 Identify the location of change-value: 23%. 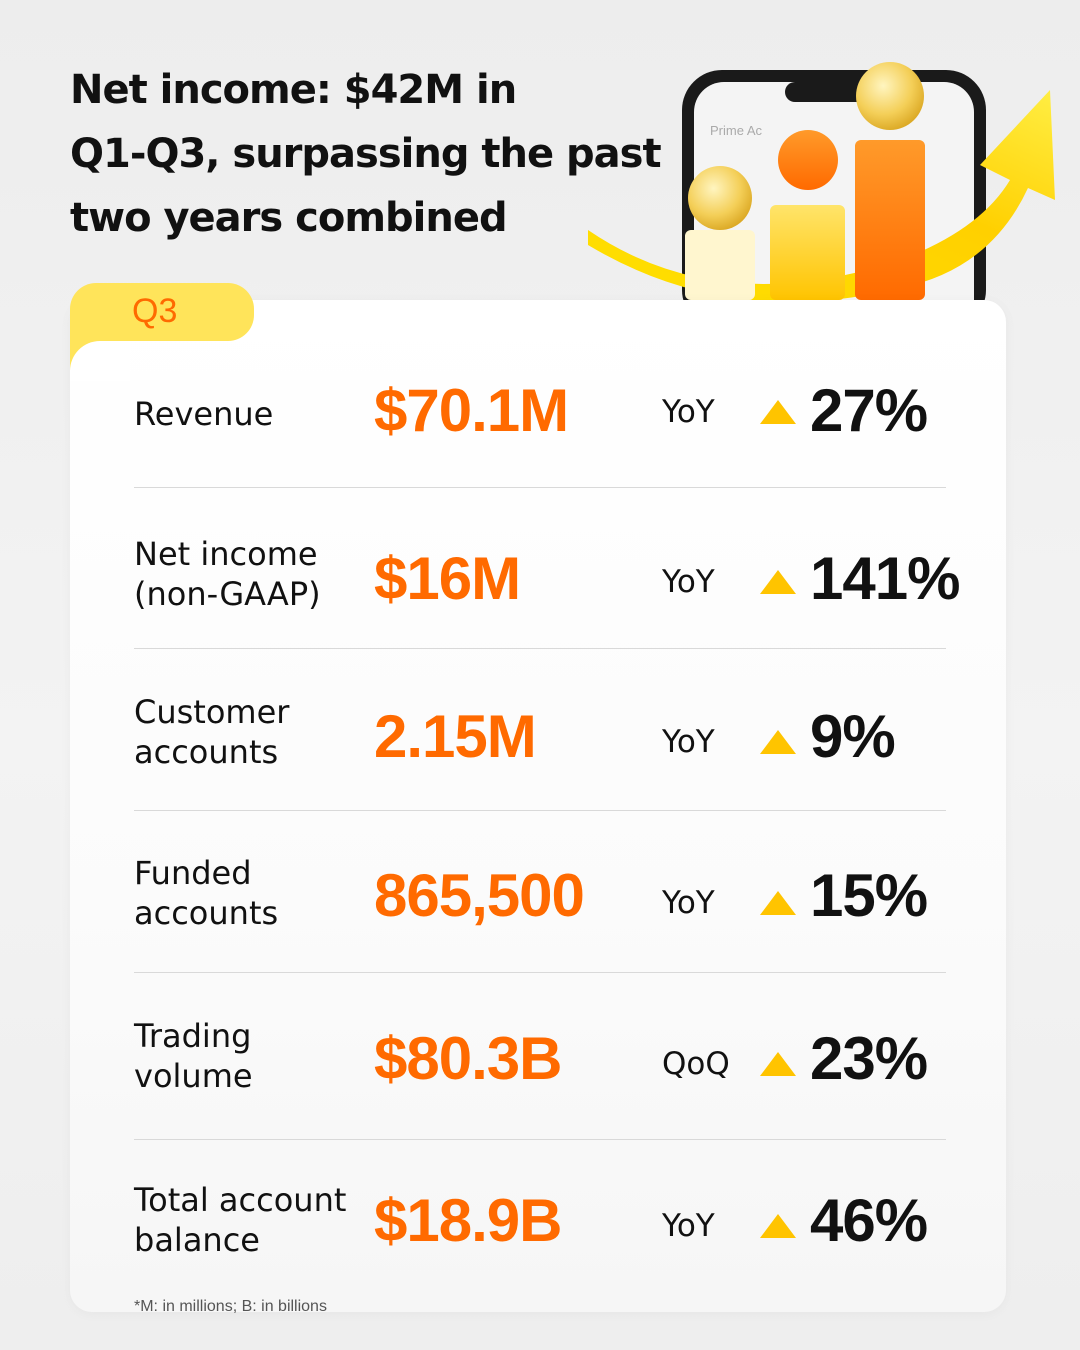
(869, 1058).